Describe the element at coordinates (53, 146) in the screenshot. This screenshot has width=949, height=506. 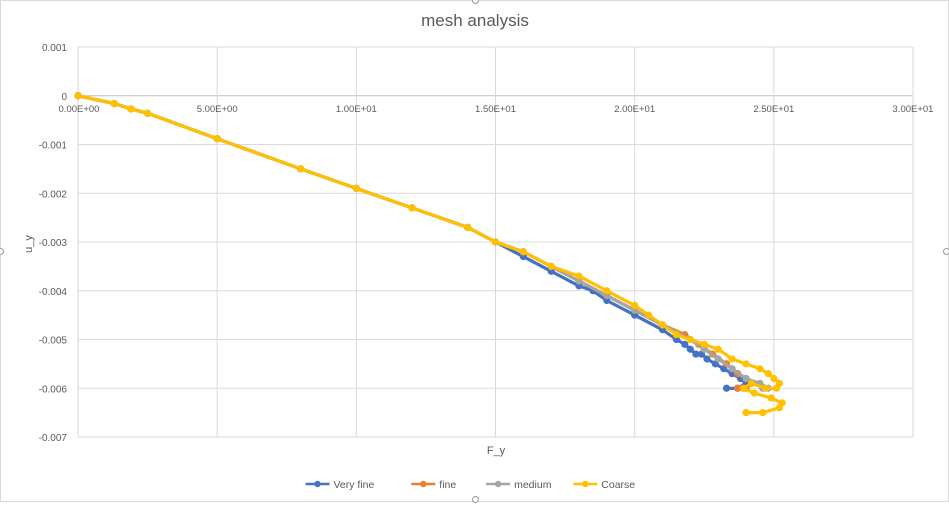
I see `y-tick-label: -0.001` at that location.